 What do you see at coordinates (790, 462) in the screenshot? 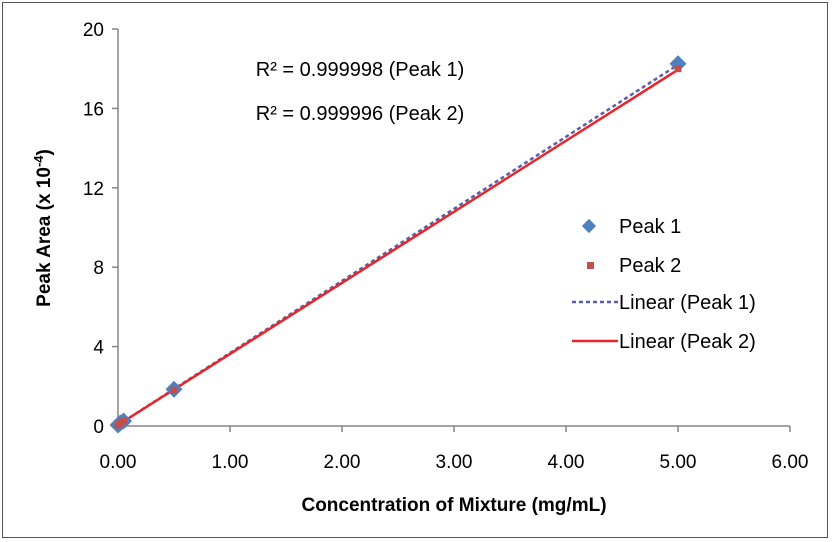
I see `x-tick-label: 6.00` at bounding box center [790, 462].